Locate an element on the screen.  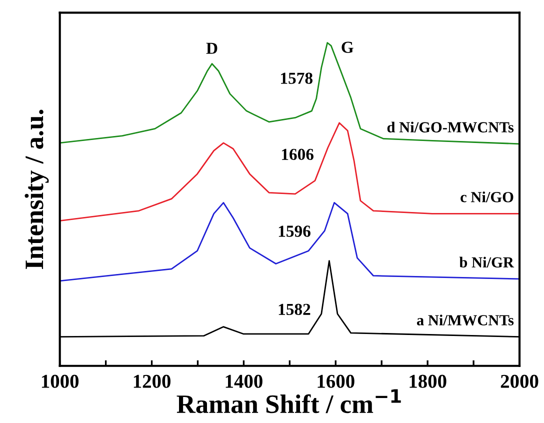
annotation: 1606 is located at coordinates (298, 154).